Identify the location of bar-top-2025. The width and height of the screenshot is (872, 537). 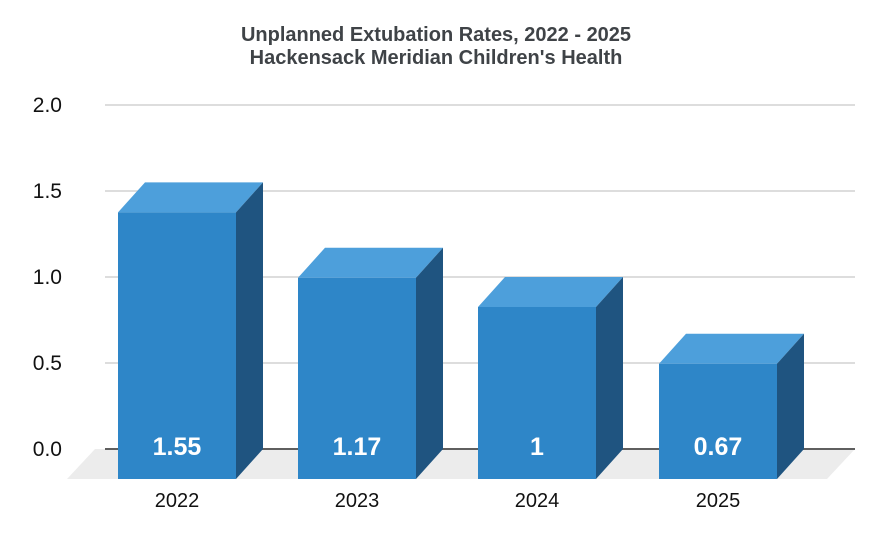
(731, 348).